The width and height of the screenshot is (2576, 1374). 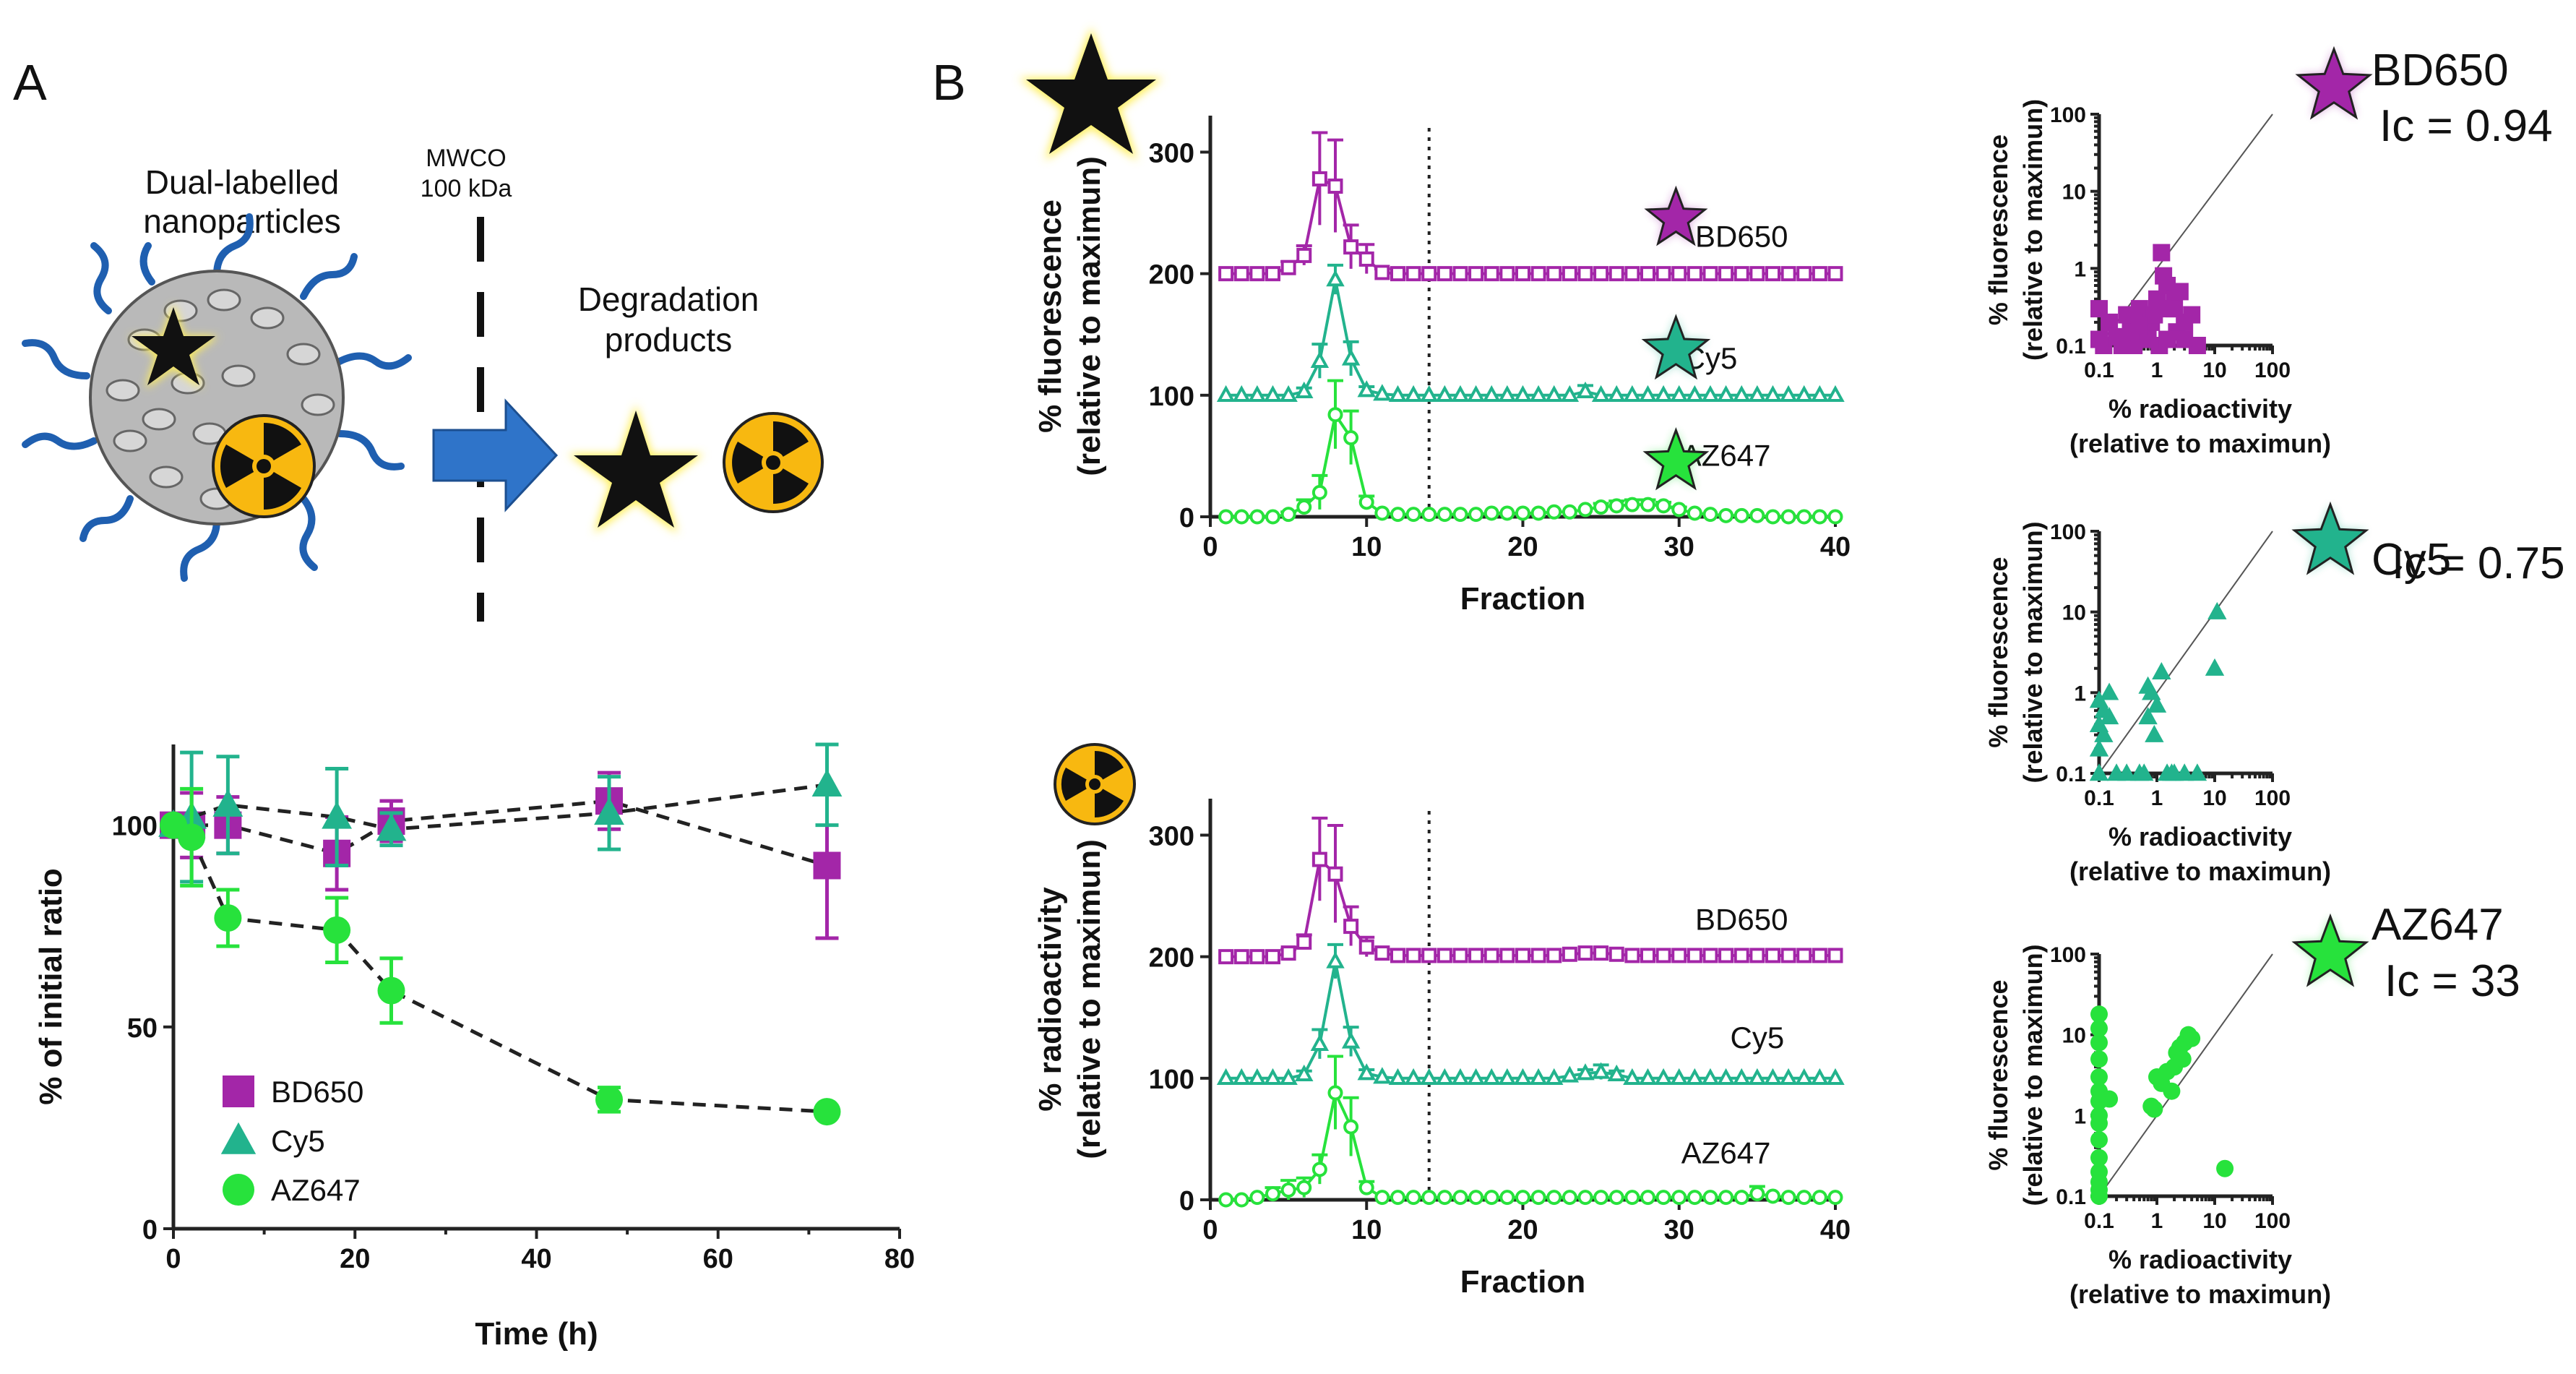 I want to click on x-tick-label: 100, so click(x=2272, y=370).